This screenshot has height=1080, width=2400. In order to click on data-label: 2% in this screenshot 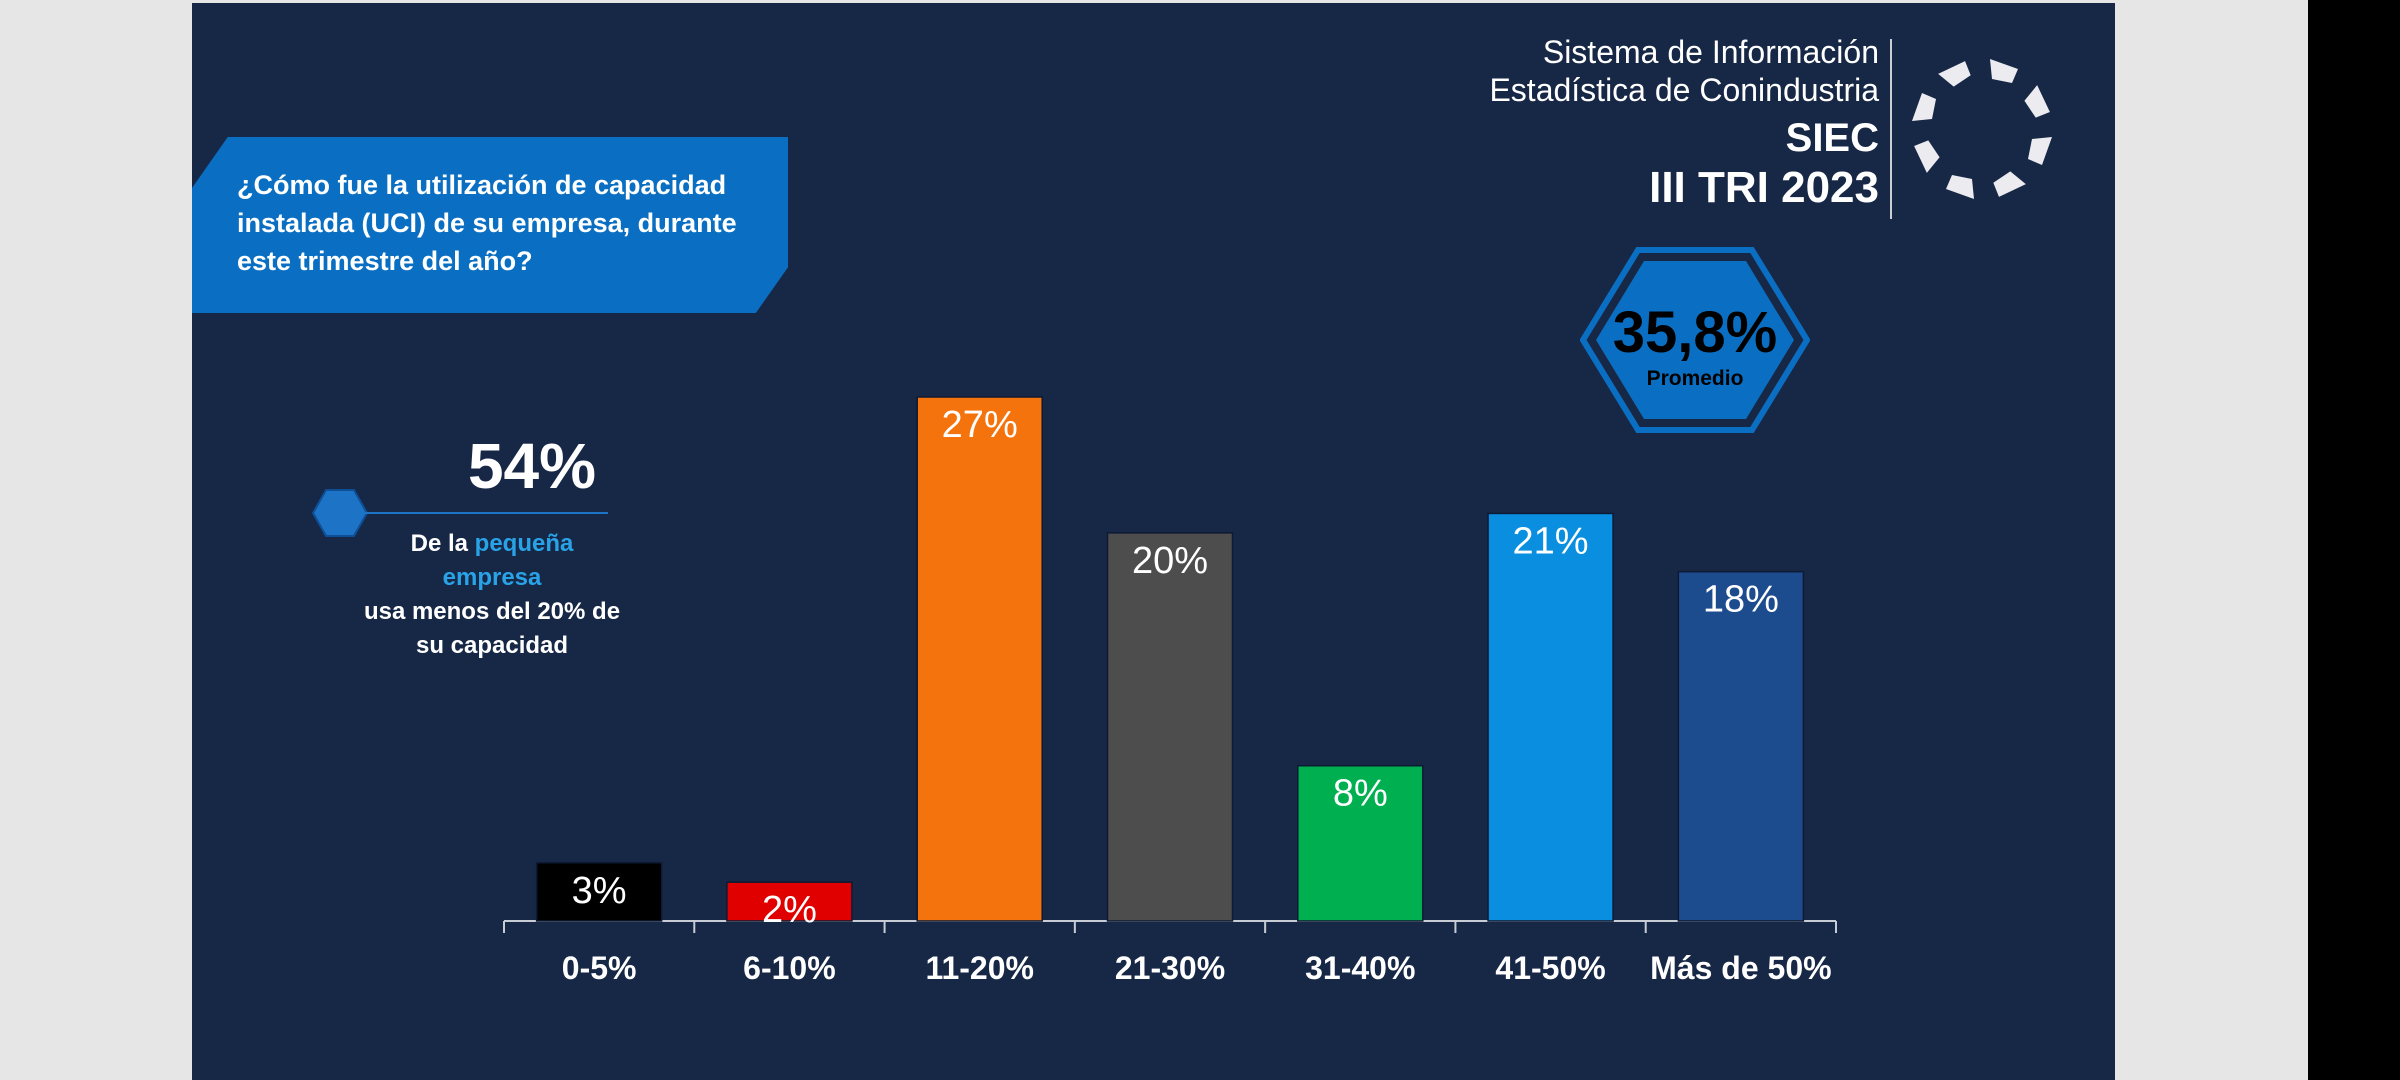, I will do `click(789, 910)`.